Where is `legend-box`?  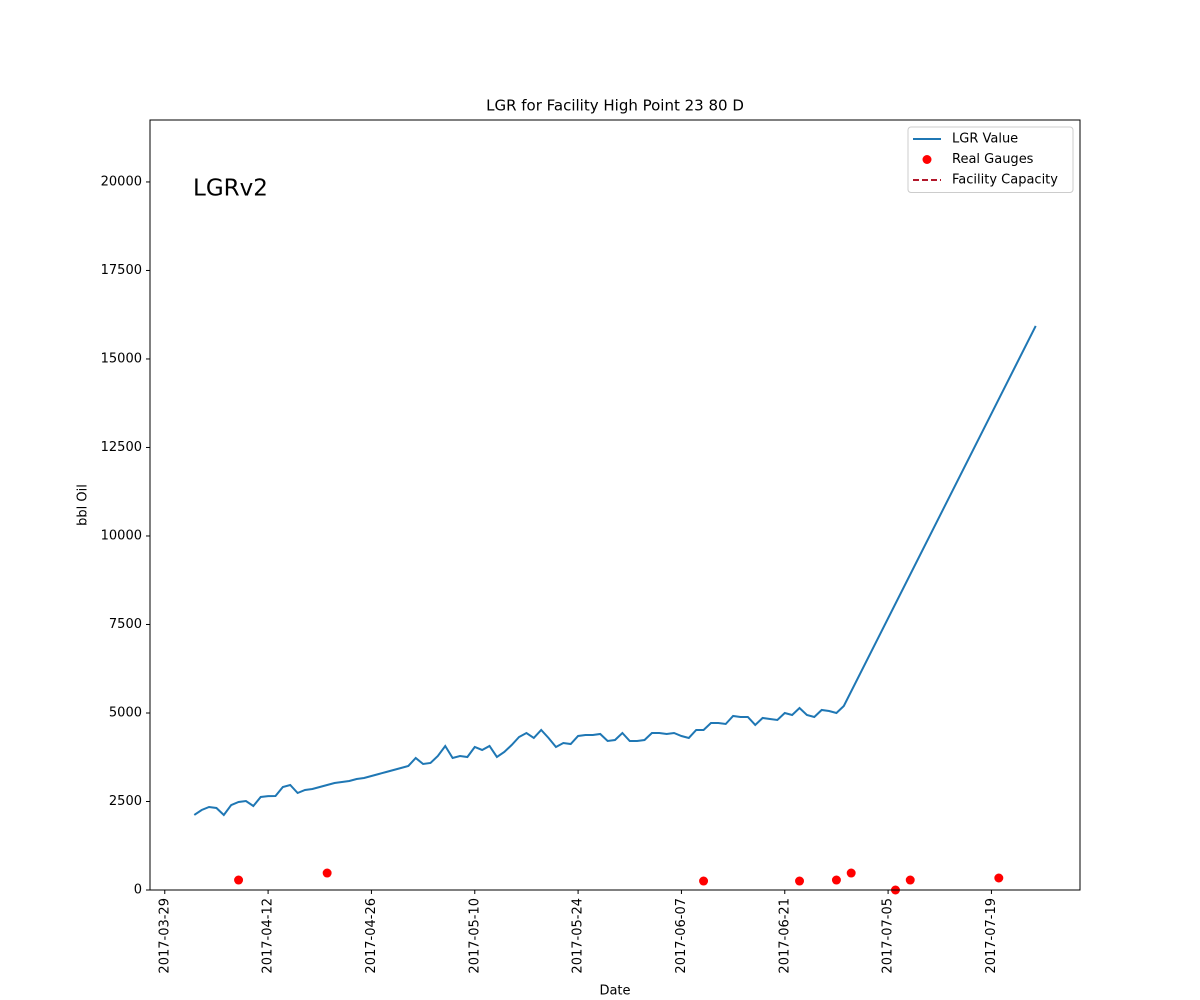
legend-box is located at coordinates (990, 159).